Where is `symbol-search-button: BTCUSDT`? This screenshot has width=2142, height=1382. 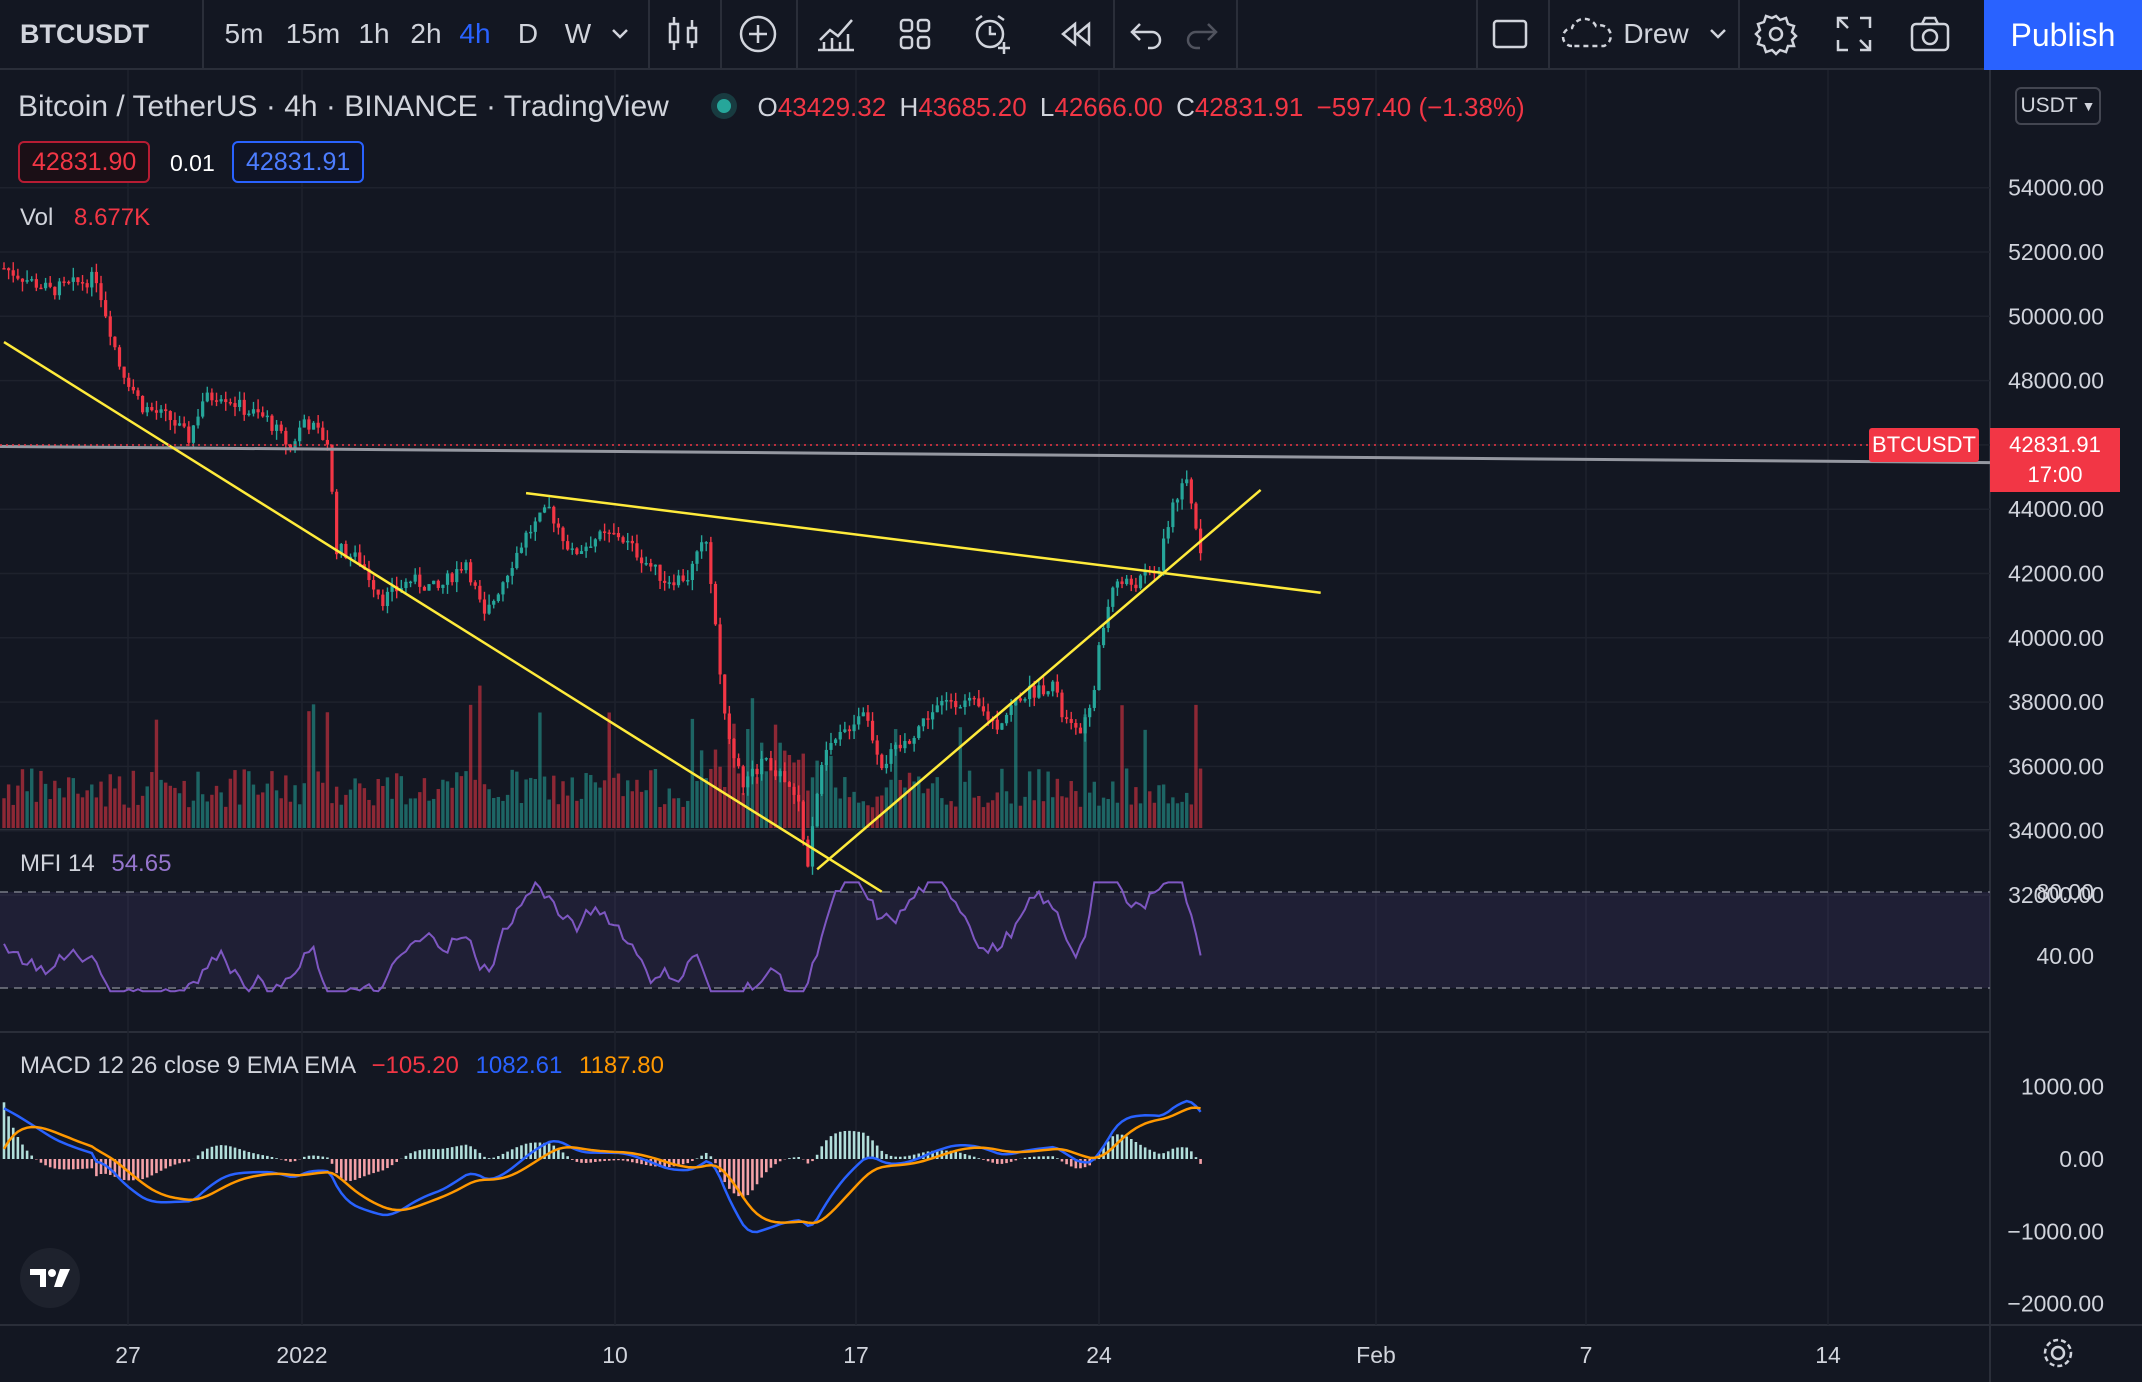 symbol-search-button: BTCUSDT is located at coordinates (84, 33).